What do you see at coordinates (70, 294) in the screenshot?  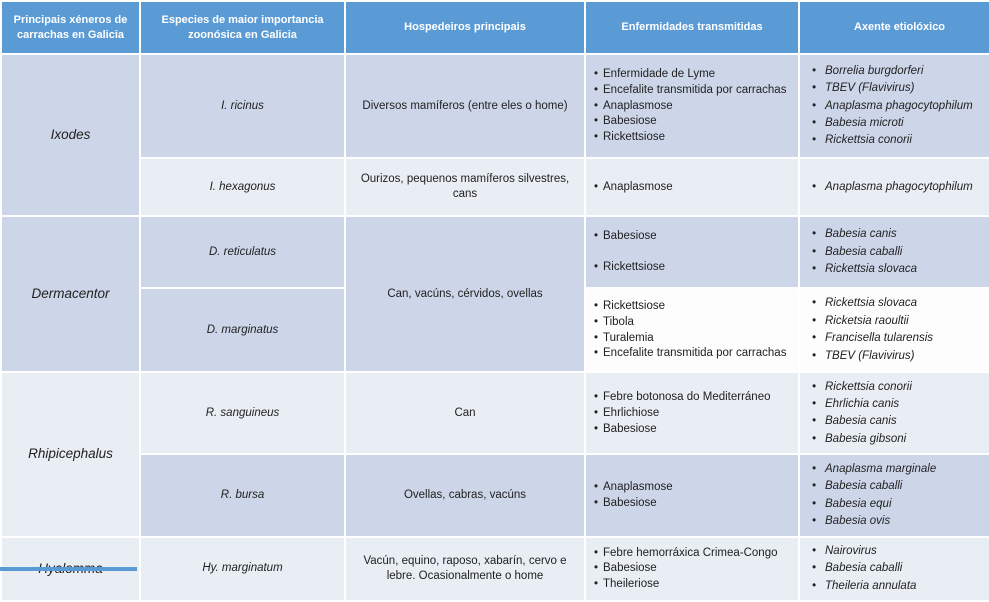 I see `genus-cell-dermacentor: Dermacentor` at bounding box center [70, 294].